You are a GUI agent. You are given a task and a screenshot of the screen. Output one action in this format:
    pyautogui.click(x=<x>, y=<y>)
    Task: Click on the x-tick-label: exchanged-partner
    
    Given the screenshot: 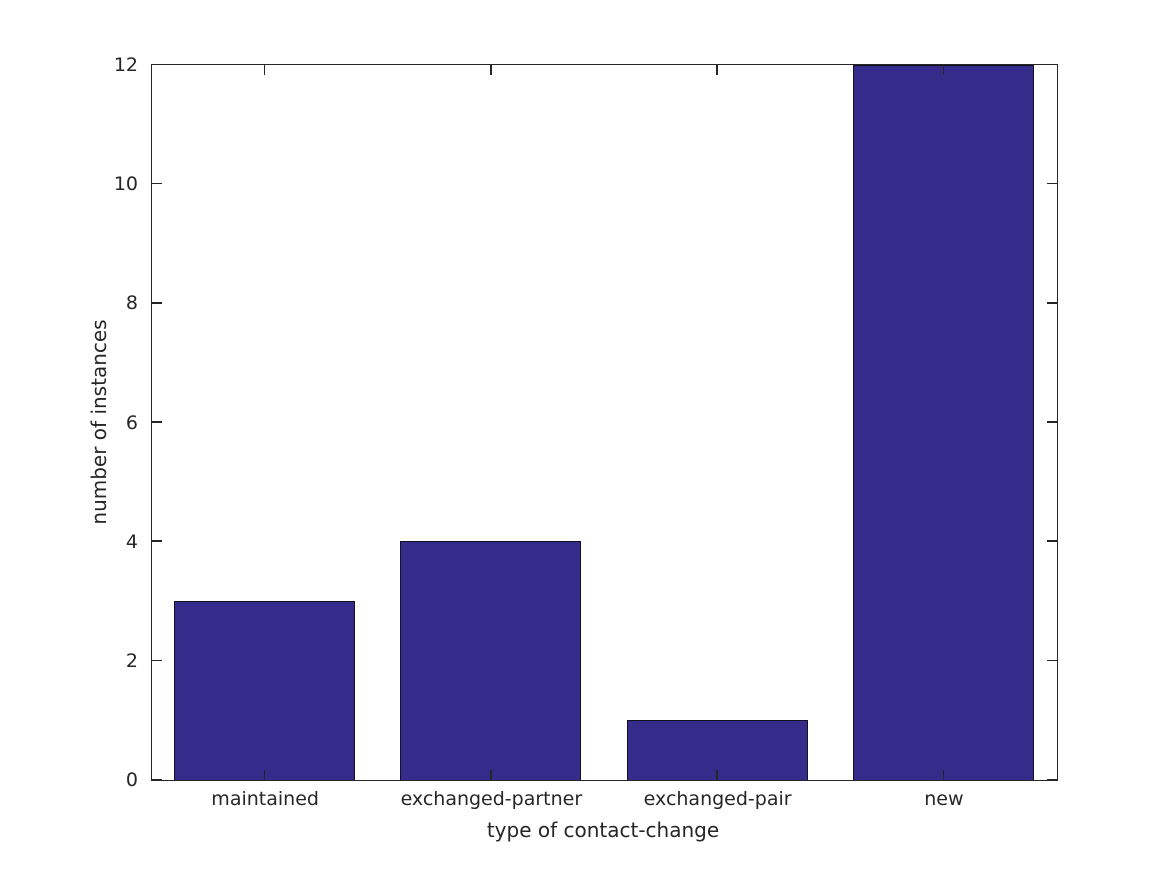 What is the action you would take?
    pyautogui.click(x=491, y=799)
    